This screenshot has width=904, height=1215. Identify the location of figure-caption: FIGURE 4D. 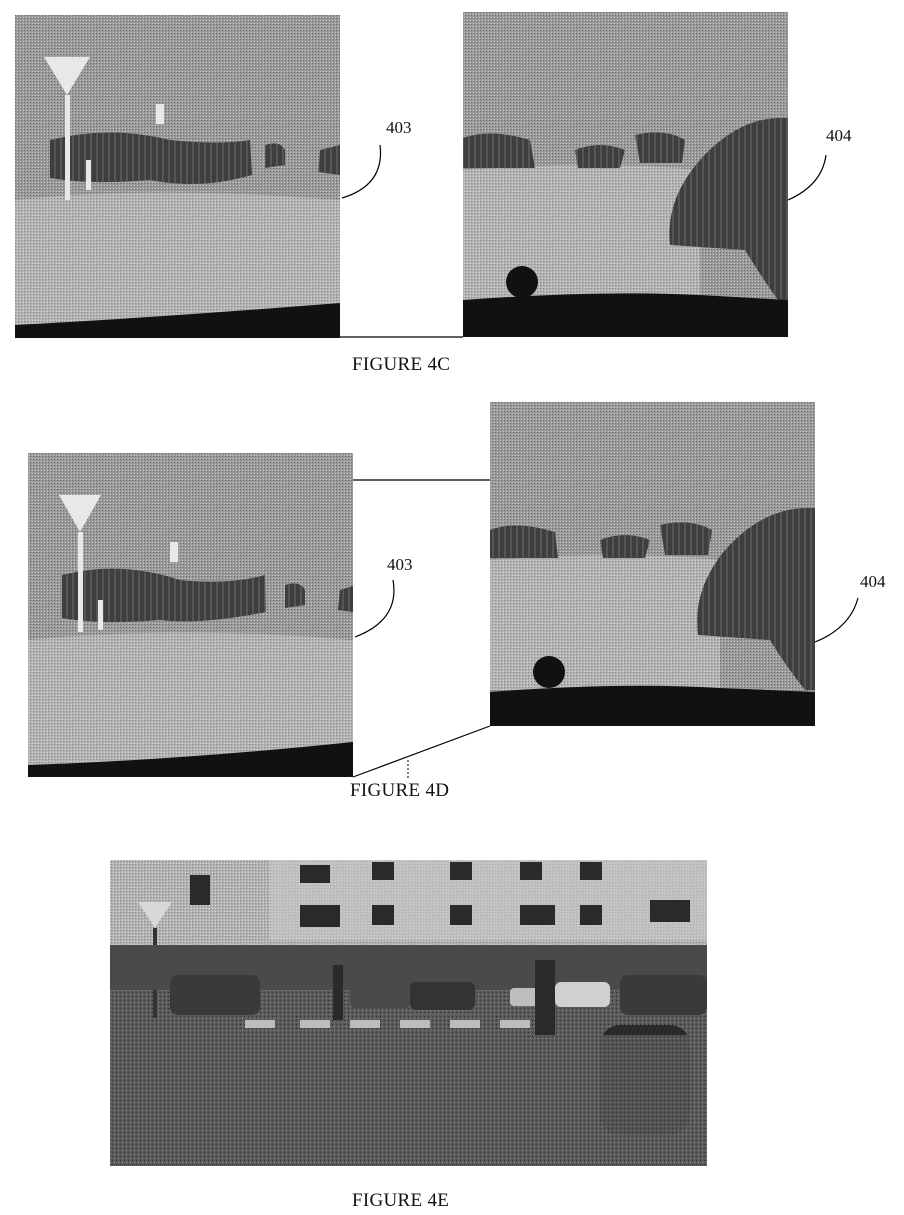
(400, 790).